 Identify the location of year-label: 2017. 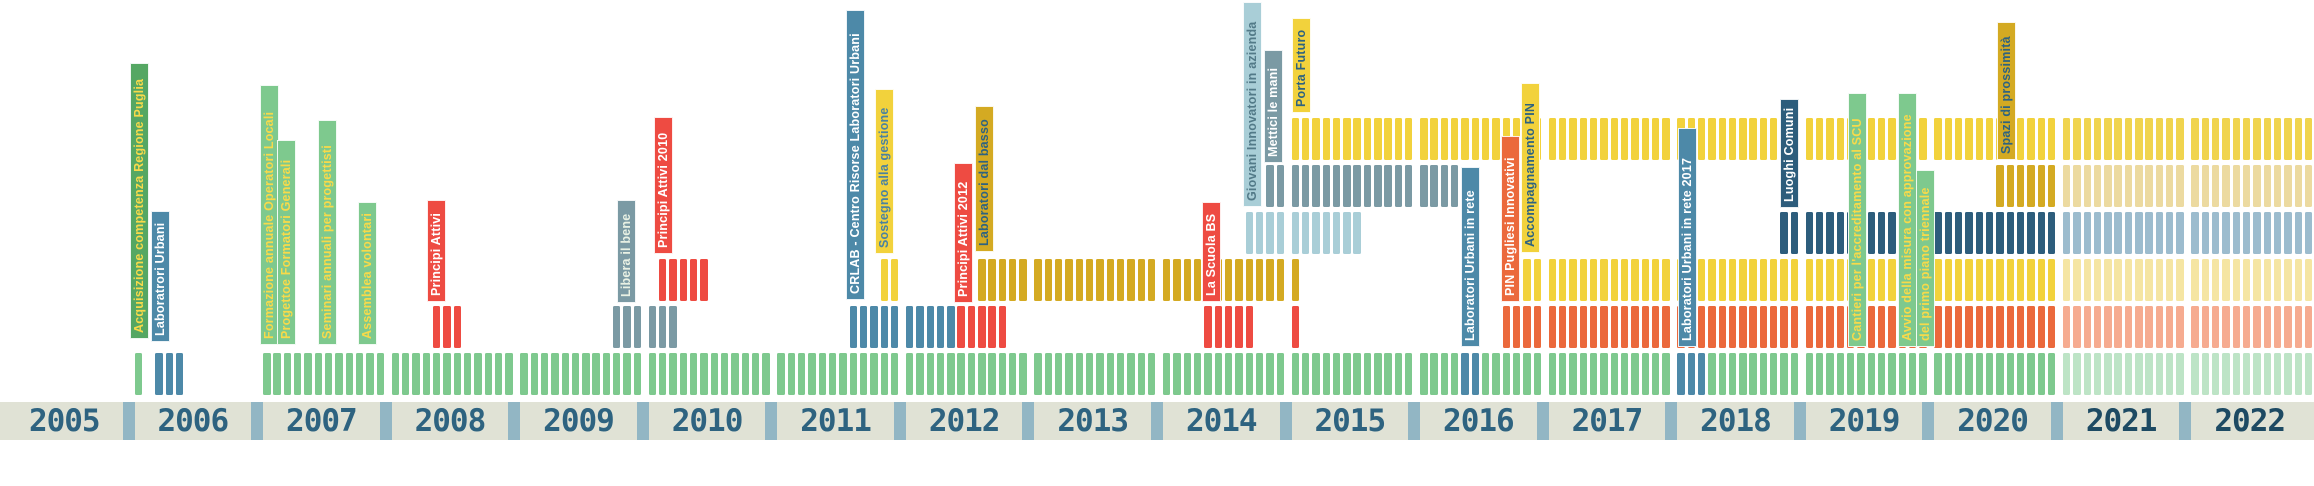
(1607, 421).